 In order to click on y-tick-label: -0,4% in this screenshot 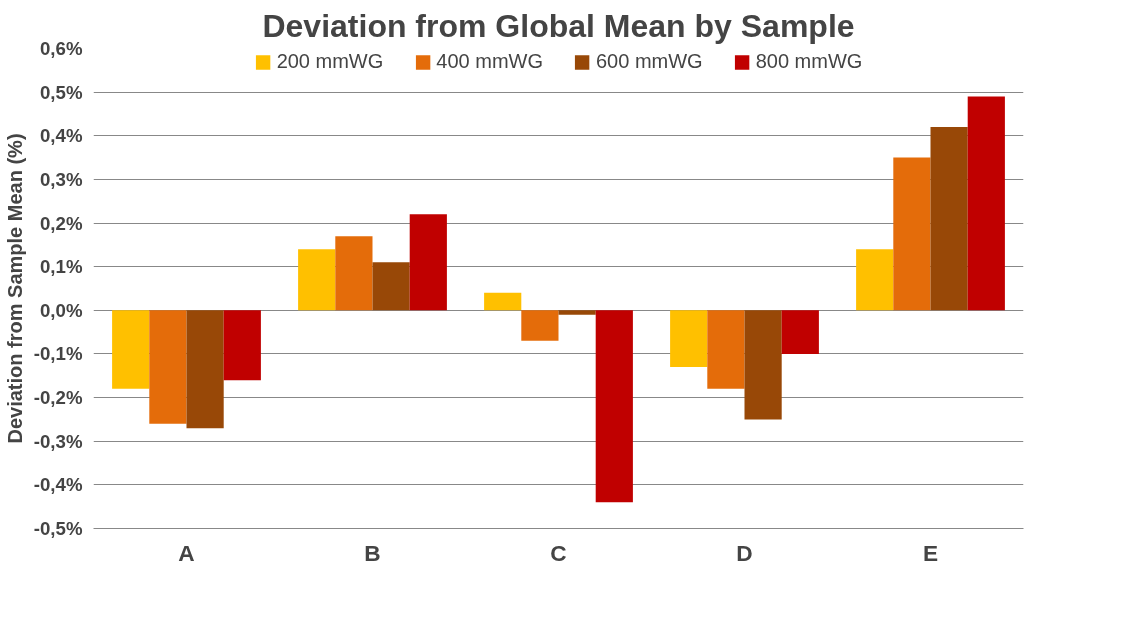, I will do `click(58, 485)`.